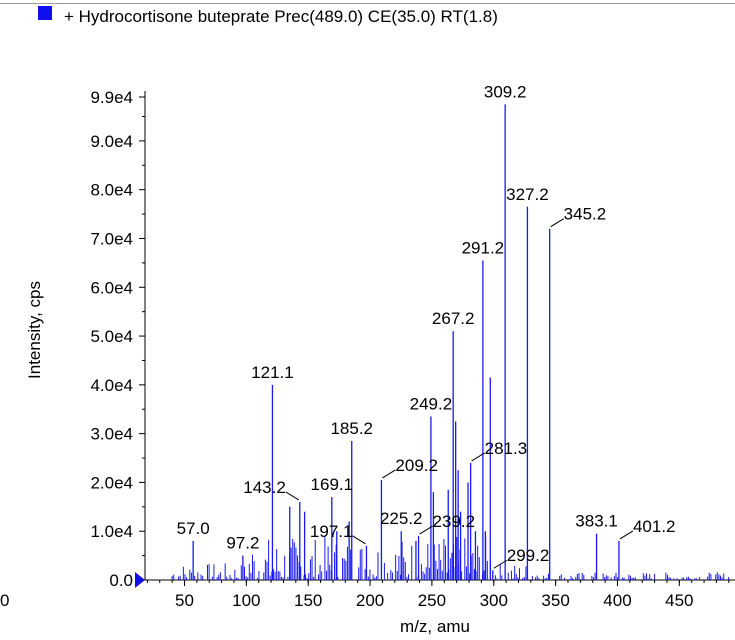 The image size is (735, 640). I want to click on y-tick-label: 1.0e4, so click(111, 531).